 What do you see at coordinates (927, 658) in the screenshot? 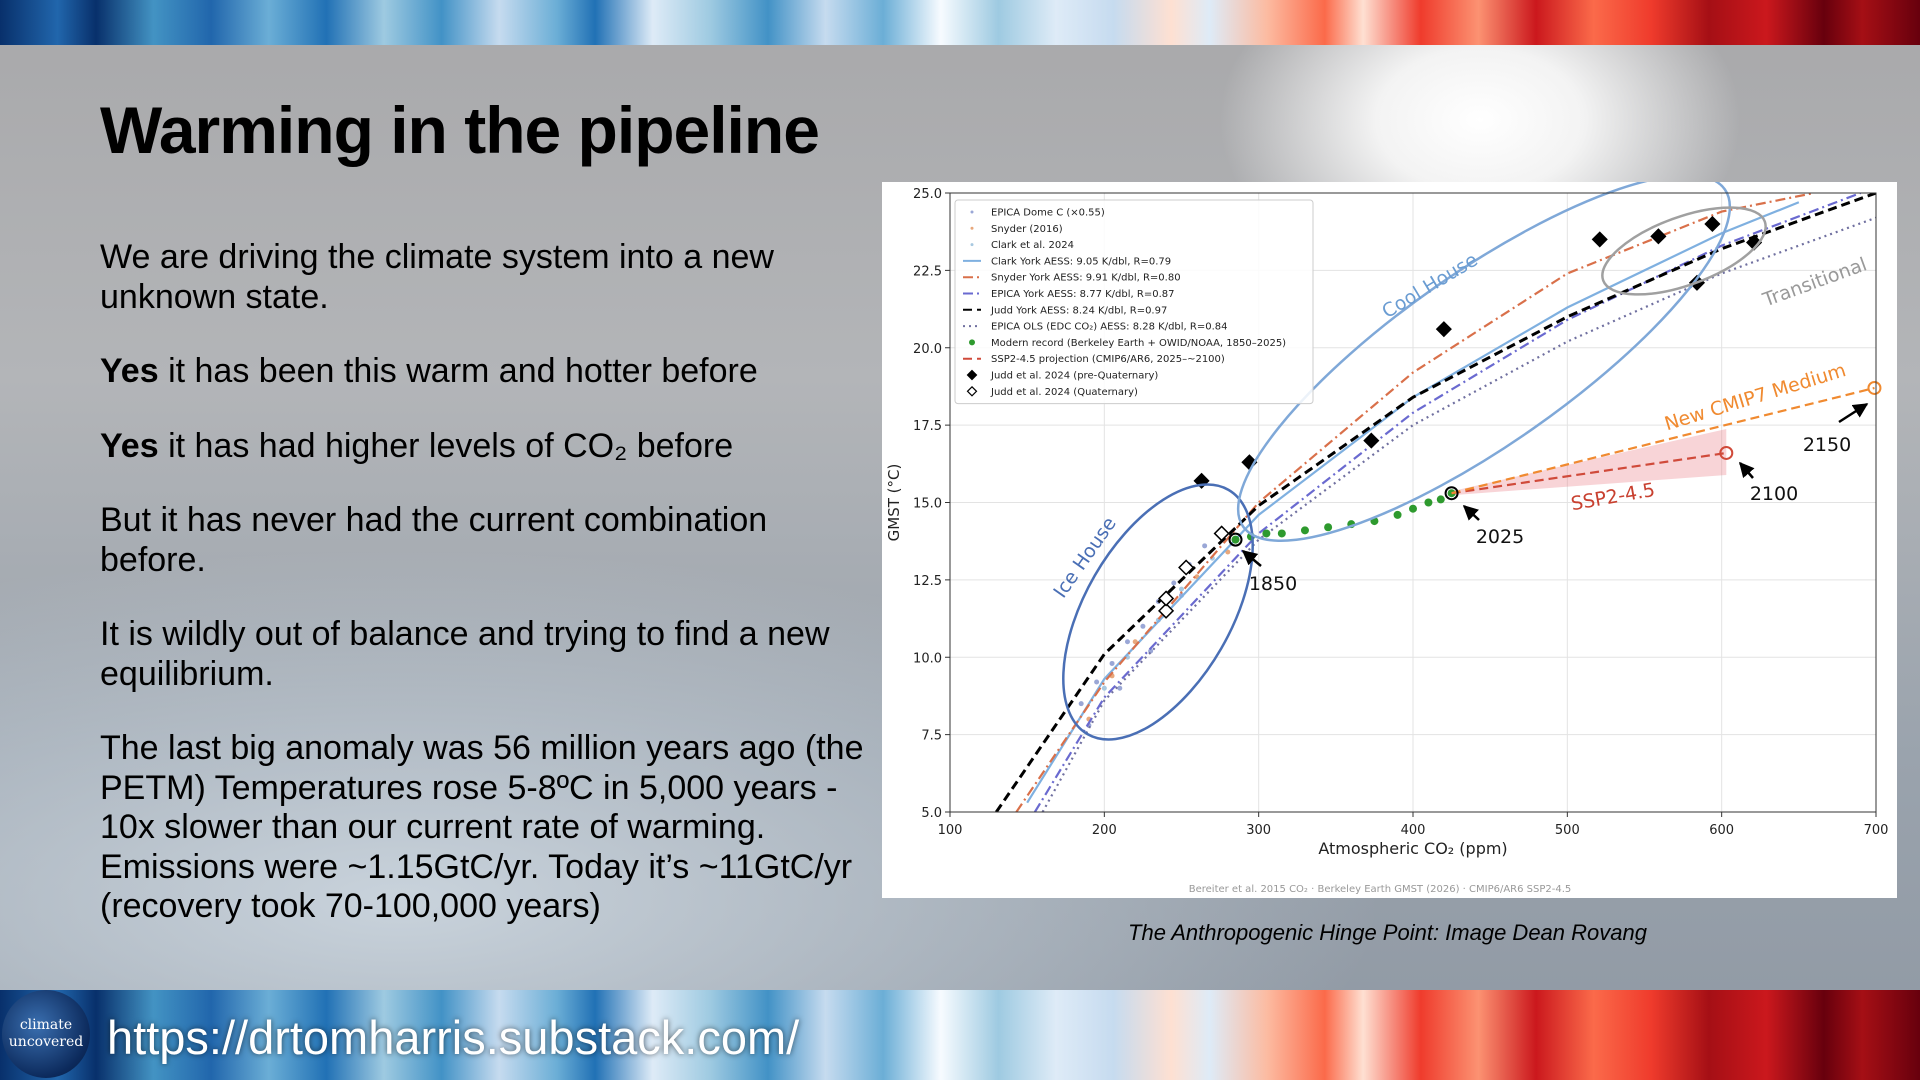
I see `y-tick-label: 10.0` at bounding box center [927, 658].